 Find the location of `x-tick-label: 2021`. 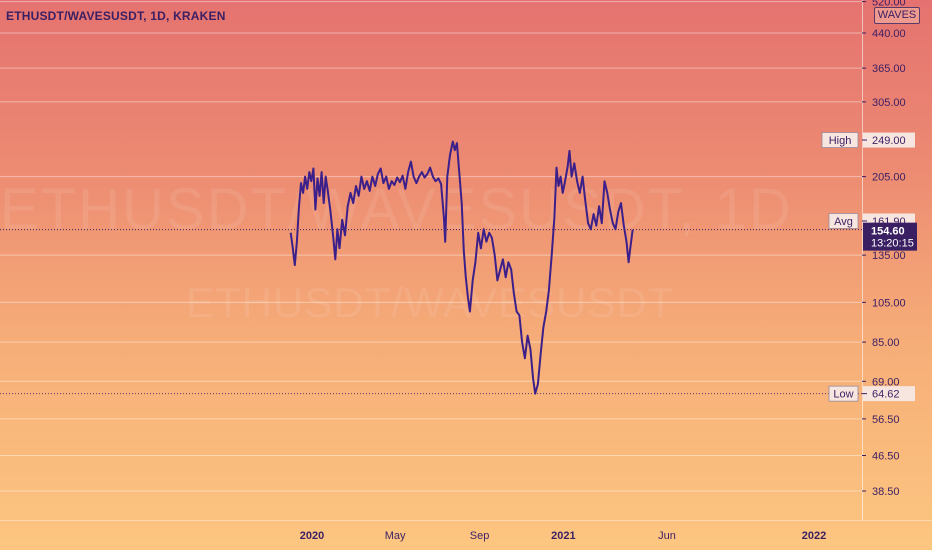

x-tick-label: 2021 is located at coordinates (563, 536).